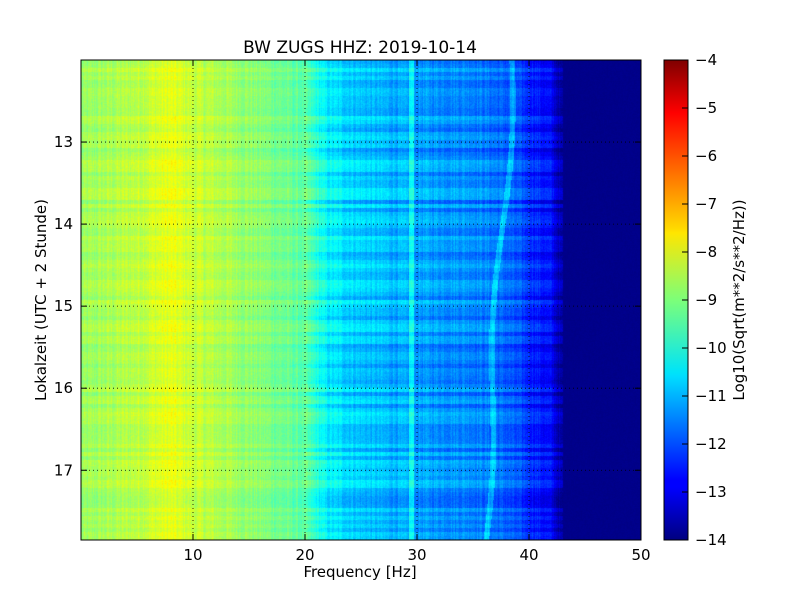  Describe the element at coordinates (63, 224) in the screenshot. I see `y-tick-label: 14` at that location.